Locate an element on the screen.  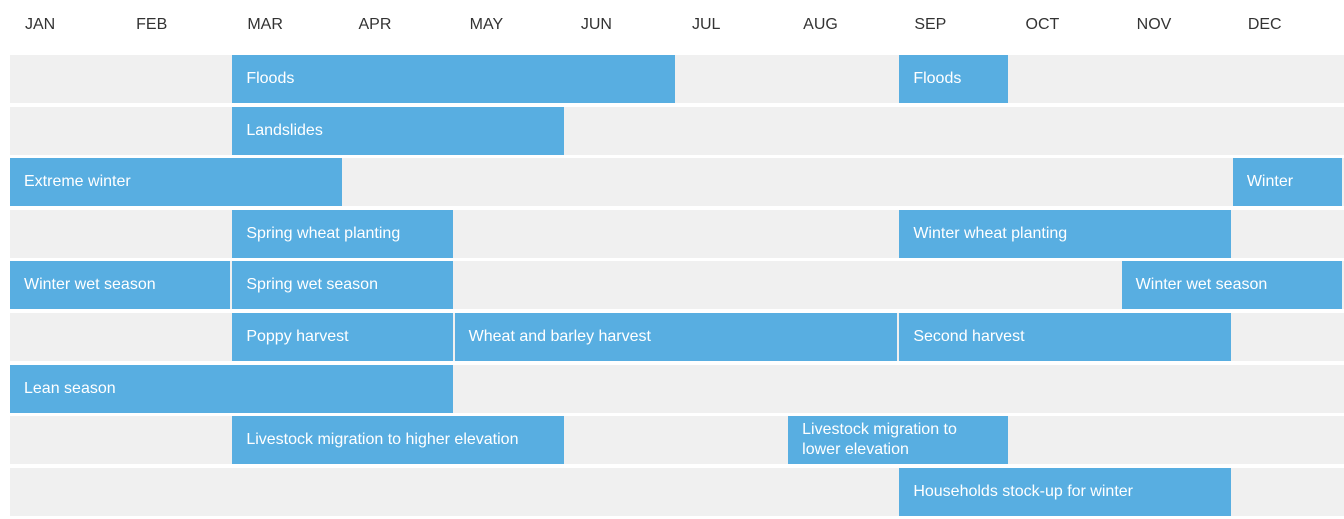
event-bar: Lean season is located at coordinates (231, 388).